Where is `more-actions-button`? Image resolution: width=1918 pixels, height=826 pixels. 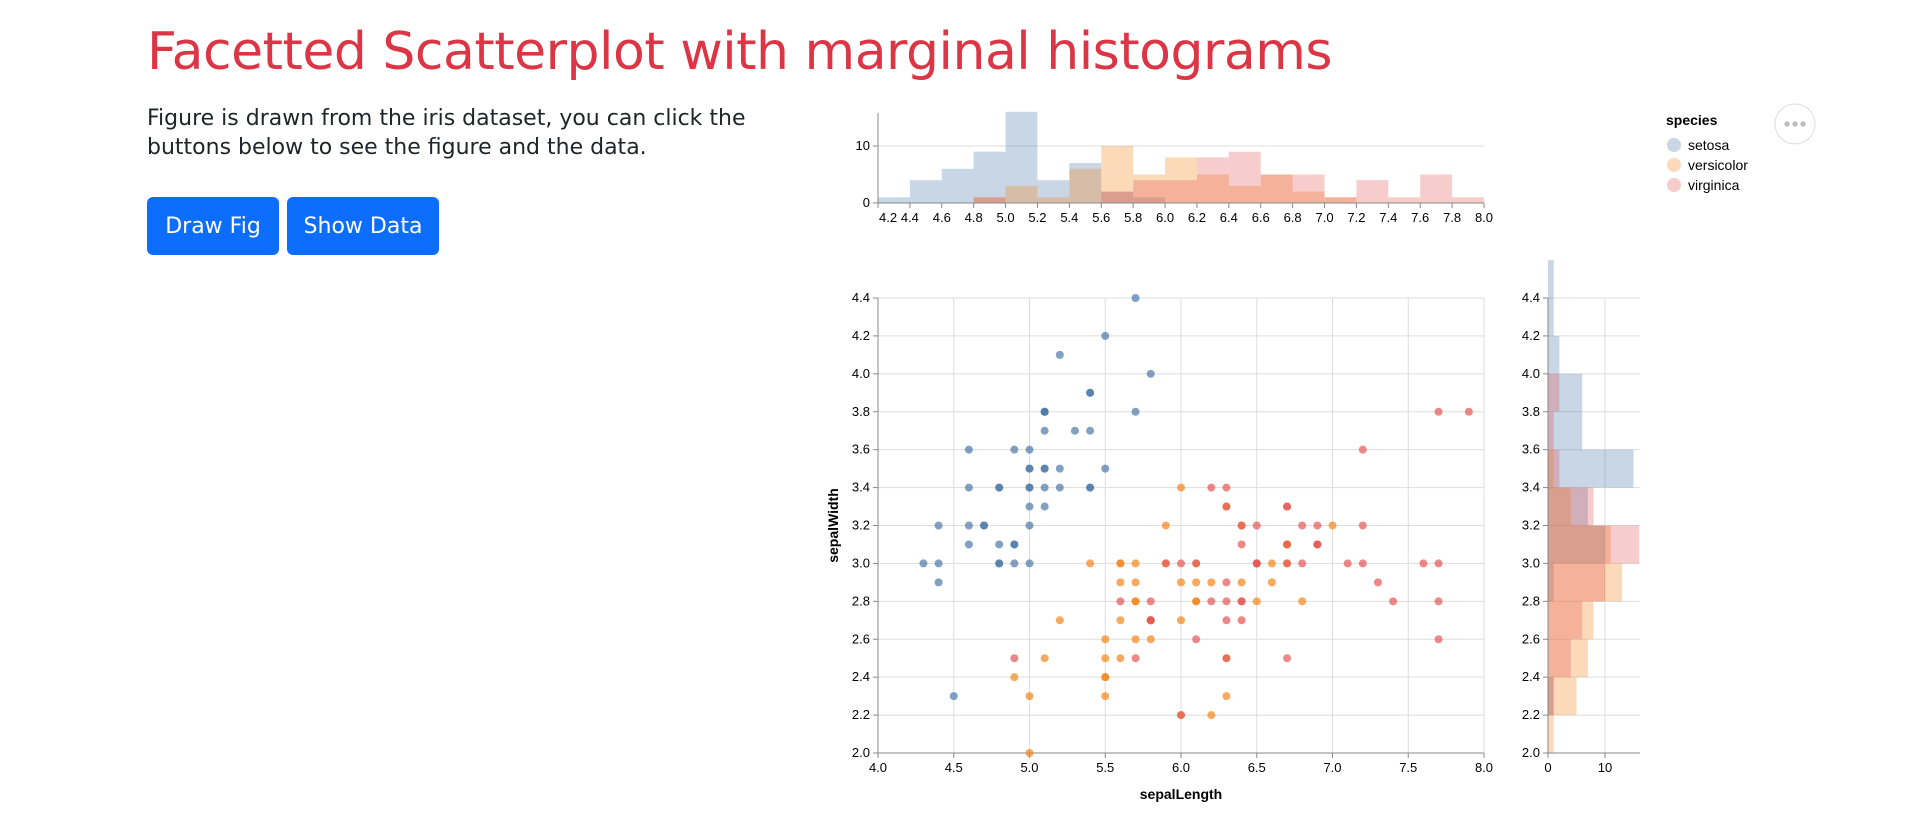
more-actions-button is located at coordinates (1795, 124).